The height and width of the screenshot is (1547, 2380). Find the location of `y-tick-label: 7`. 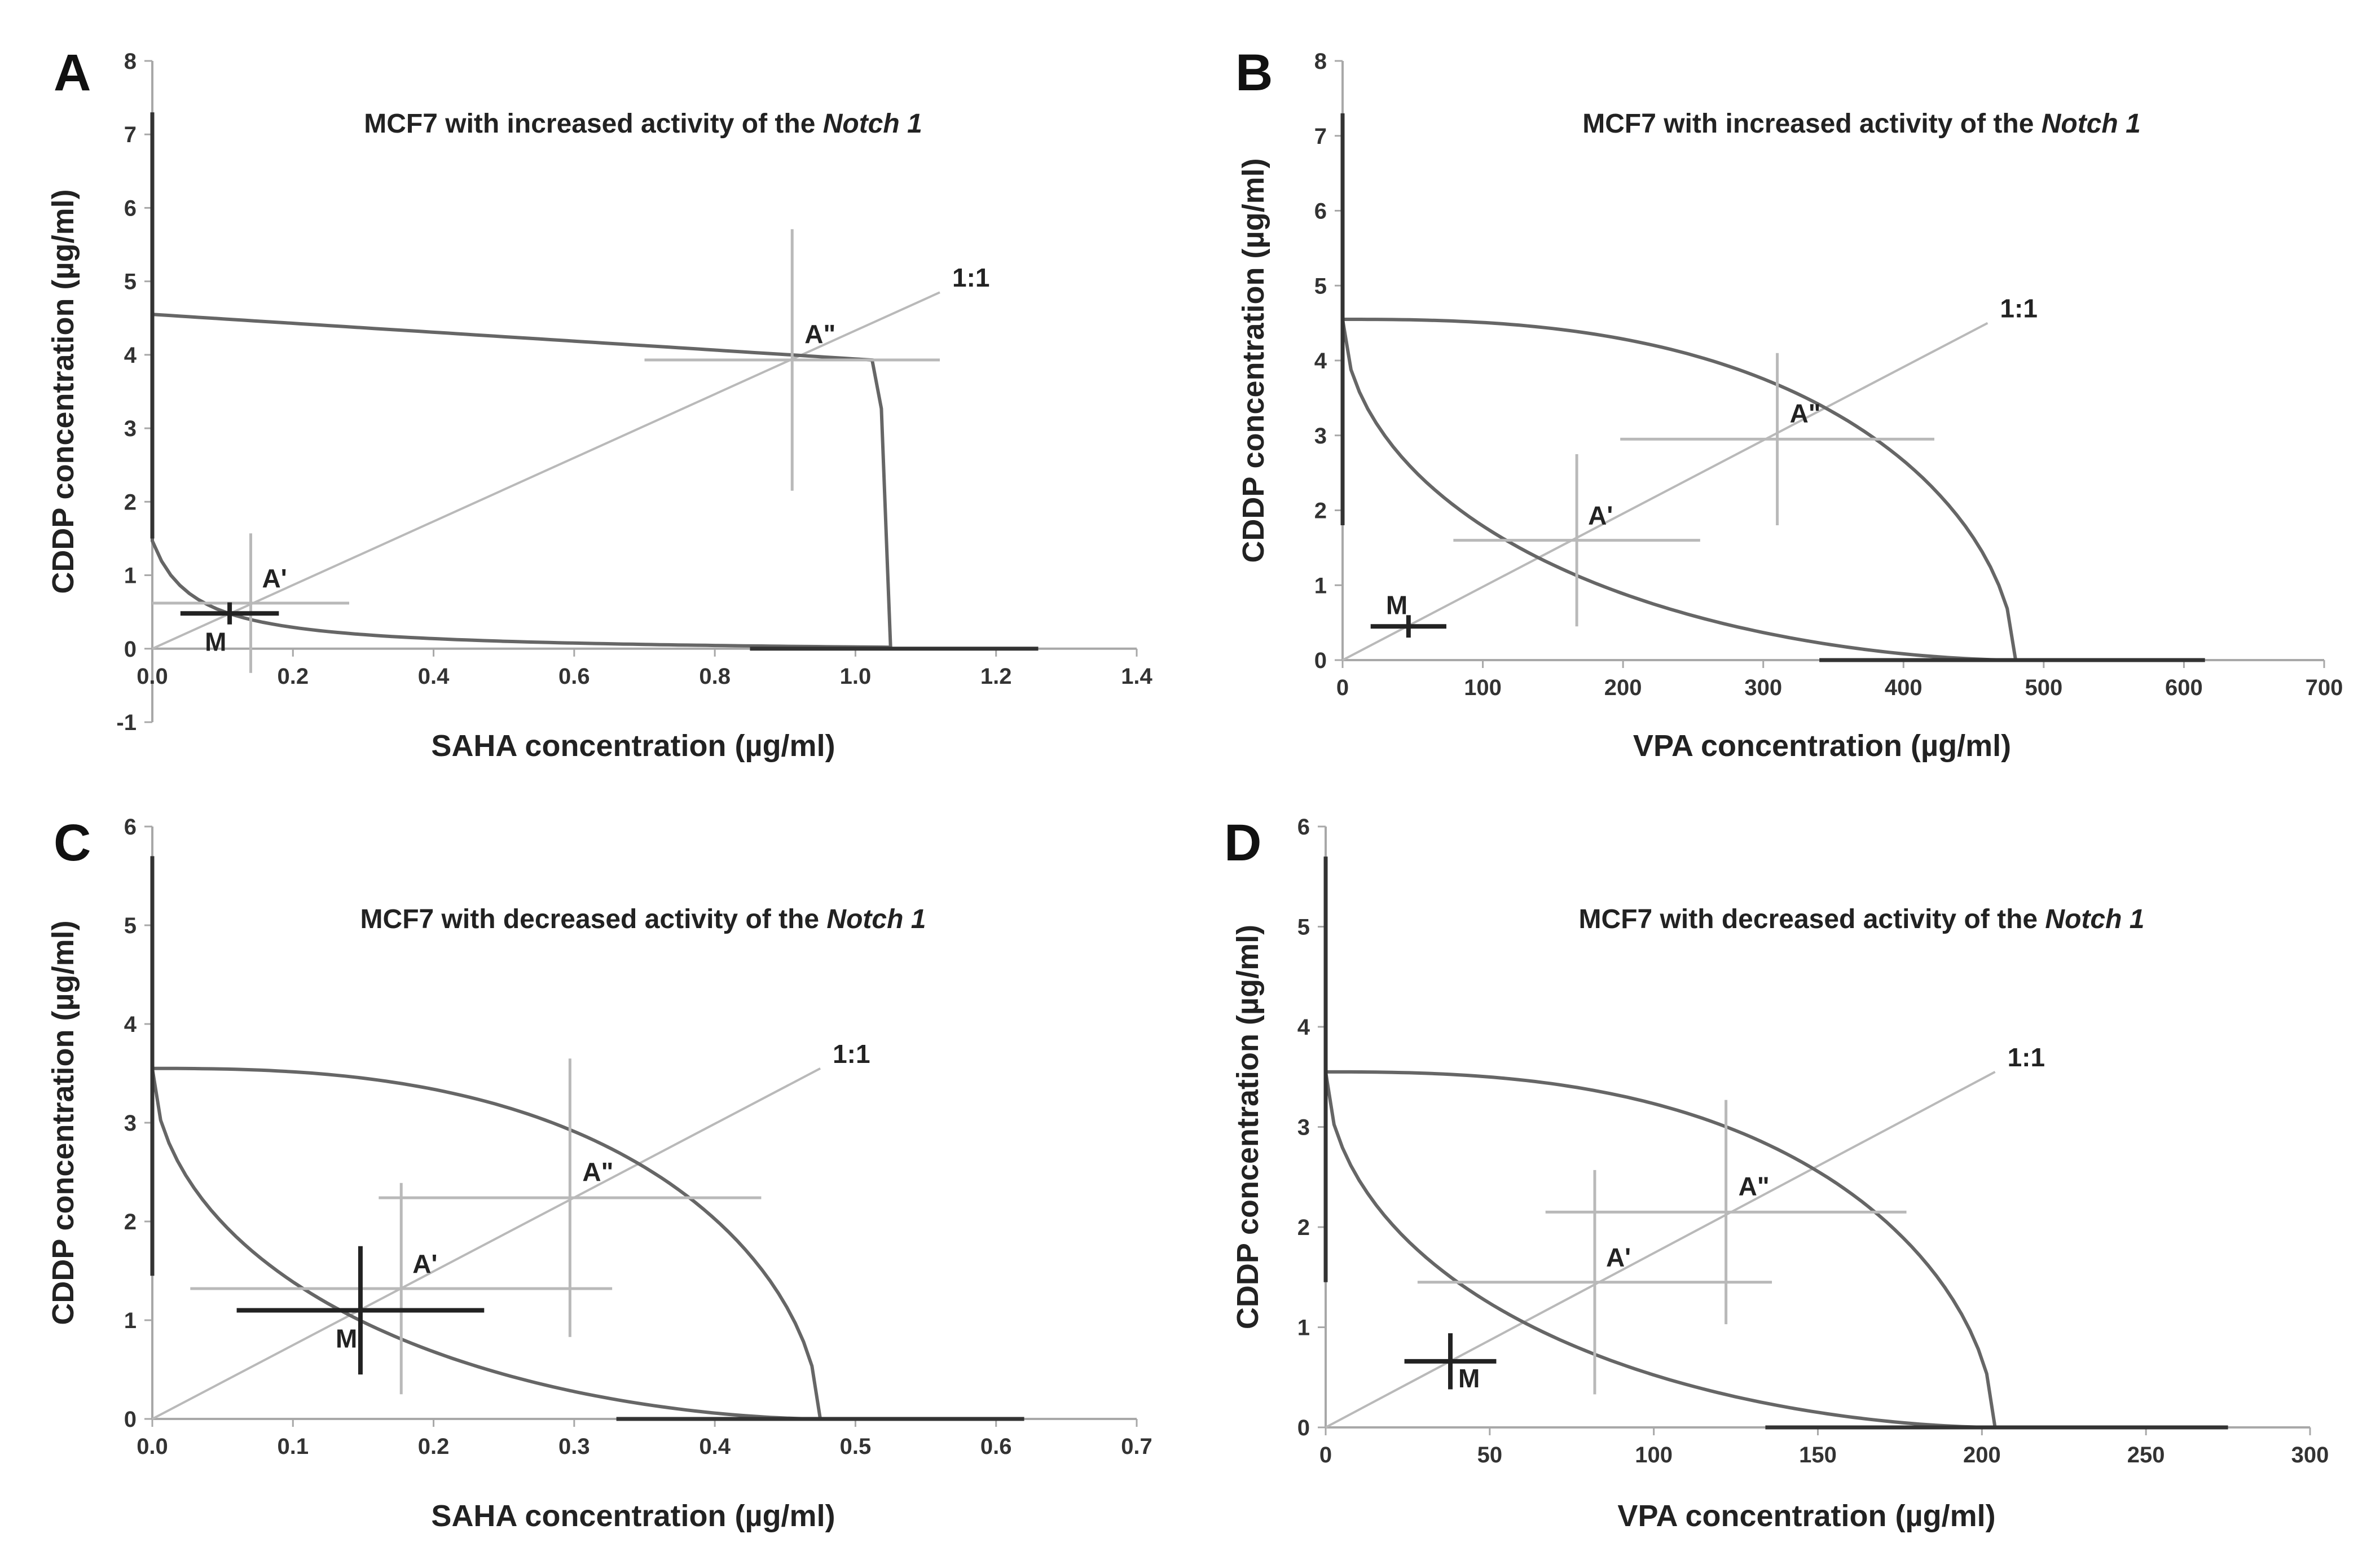

y-tick-label: 7 is located at coordinates (130, 134).